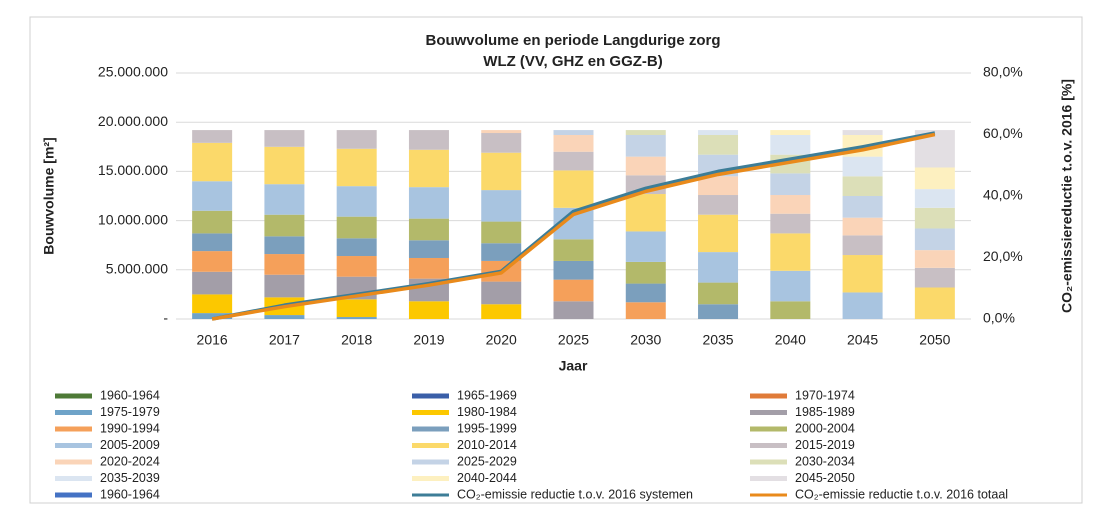 This screenshot has width=1097, height=513. I want to click on legend-label: 1985-1989, so click(825, 412).